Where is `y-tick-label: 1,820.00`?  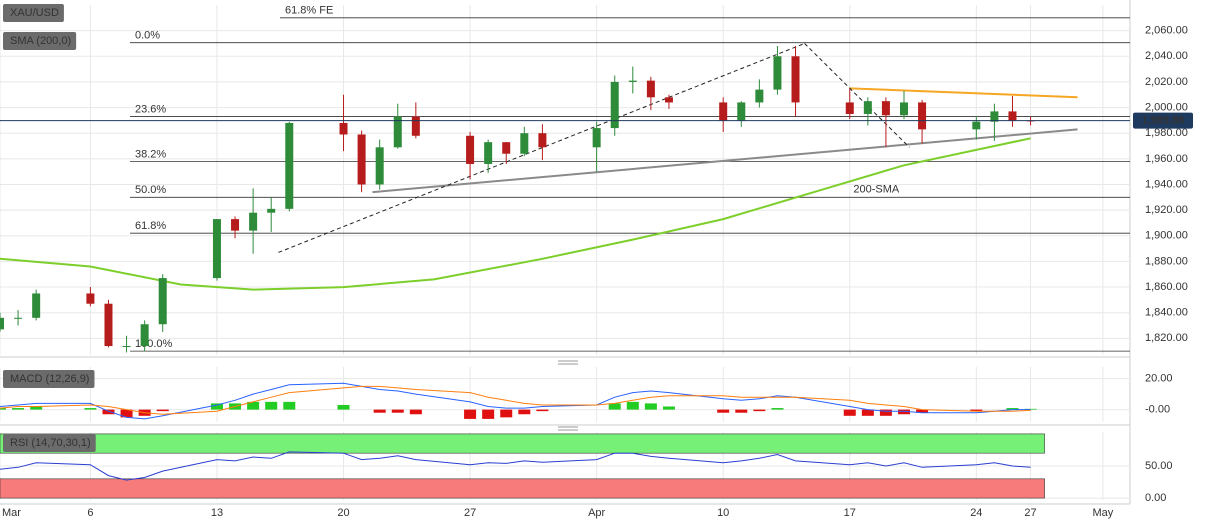
y-tick-label: 1,820.00 is located at coordinates (1166, 338).